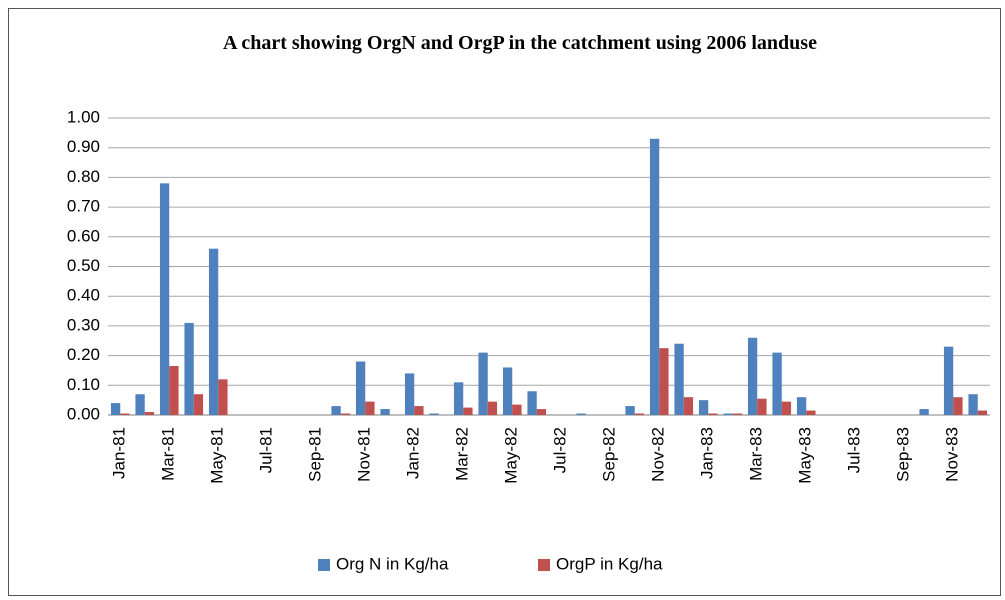 Image resolution: width=1005 pixels, height=600 pixels. Describe the element at coordinates (83, 146) in the screenshot. I see `y-tick-label: 0.90` at that location.